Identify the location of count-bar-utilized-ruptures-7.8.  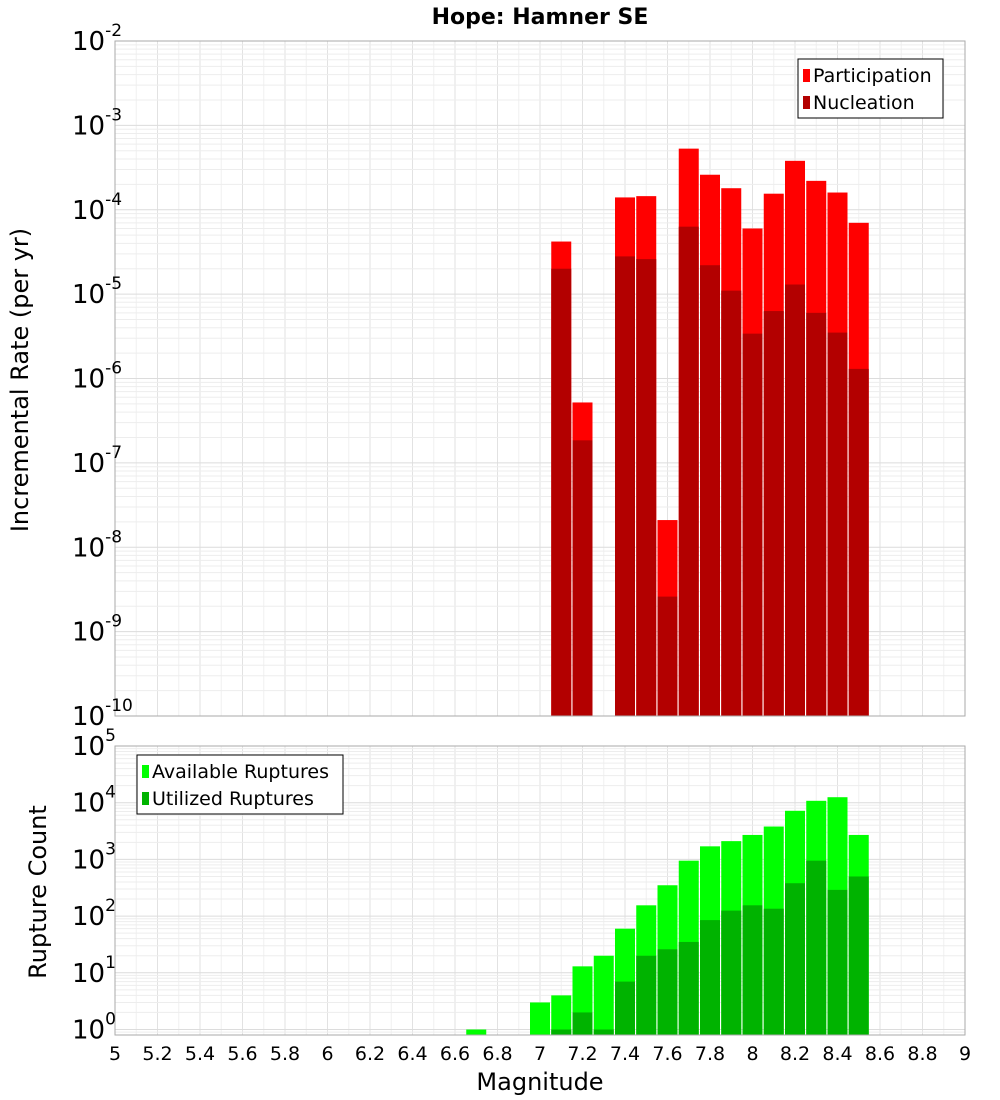
(710, 977).